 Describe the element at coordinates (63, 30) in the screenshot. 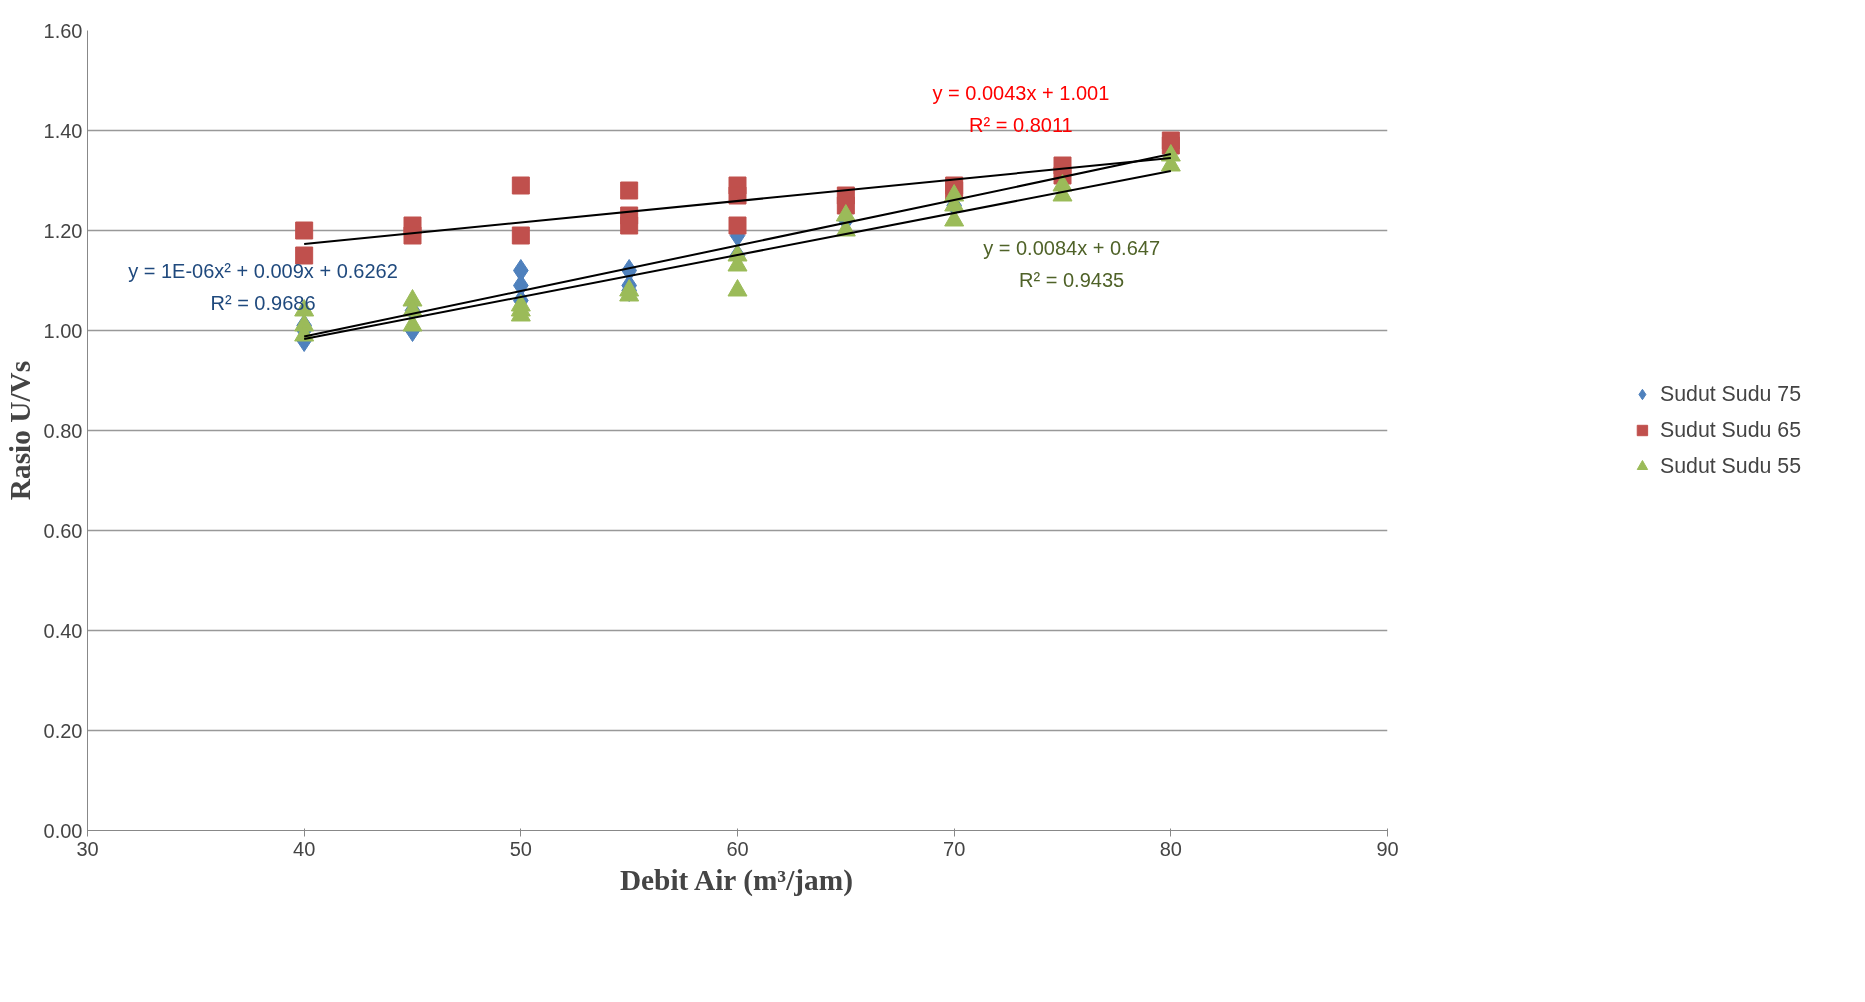

I see `y-tick-label: 1.60` at that location.